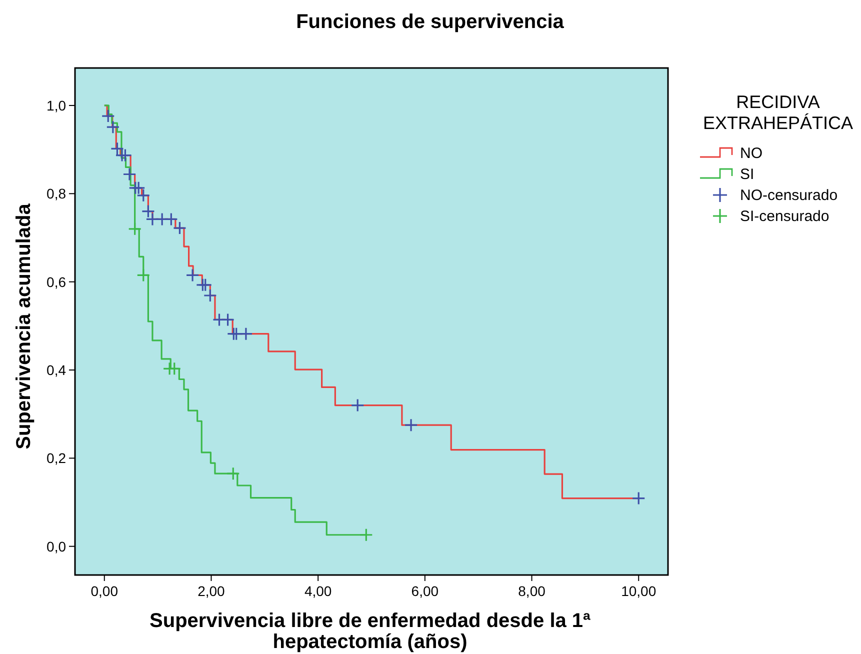 The image size is (861, 654). I want to click on y-tick-label: 0,2, so click(56, 458).